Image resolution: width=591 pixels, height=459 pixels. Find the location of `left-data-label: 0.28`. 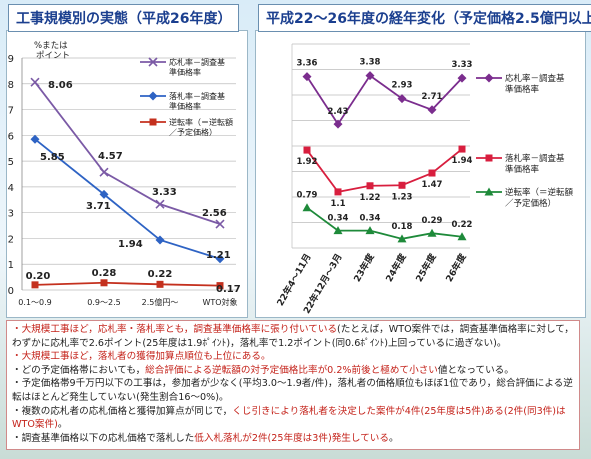

left-data-label: 0.28 is located at coordinates (104, 273).